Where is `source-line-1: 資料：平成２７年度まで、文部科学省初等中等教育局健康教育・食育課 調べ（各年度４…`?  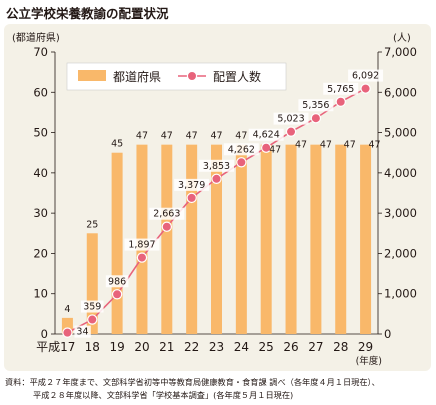
source-line-1: 資料：平成２７年度まで、文部科学省初等中等教育局健康教育・食育課 調べ（各年度４… is located at coordinates (192, 382).